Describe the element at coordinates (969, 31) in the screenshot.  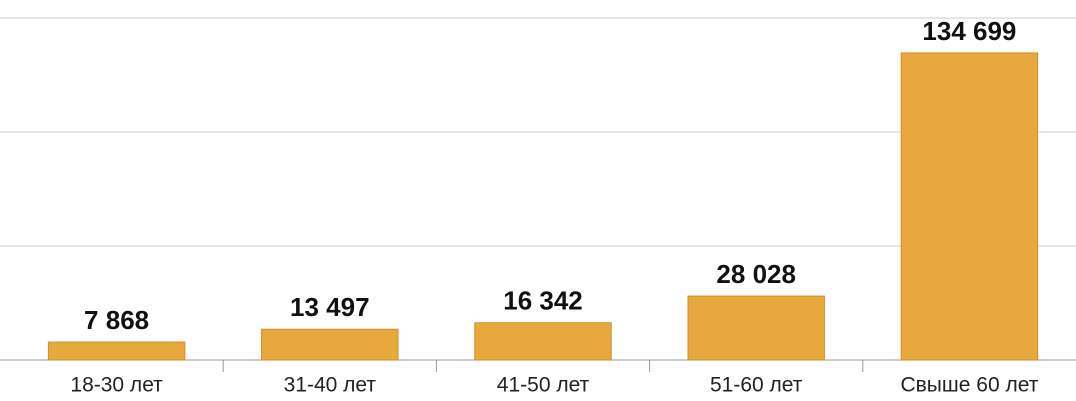
I see `value-label: 134 699` at that location.